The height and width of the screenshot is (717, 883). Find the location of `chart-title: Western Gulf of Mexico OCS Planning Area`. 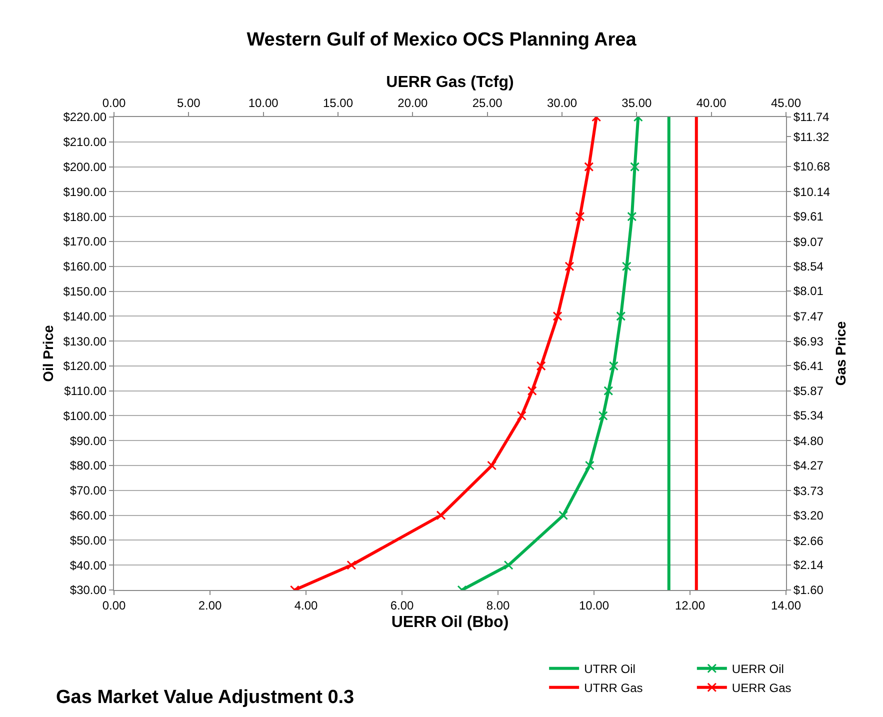

chart-title: Western Gulf of Mexico OCS Planning Area is located at coordinates (441, 40).